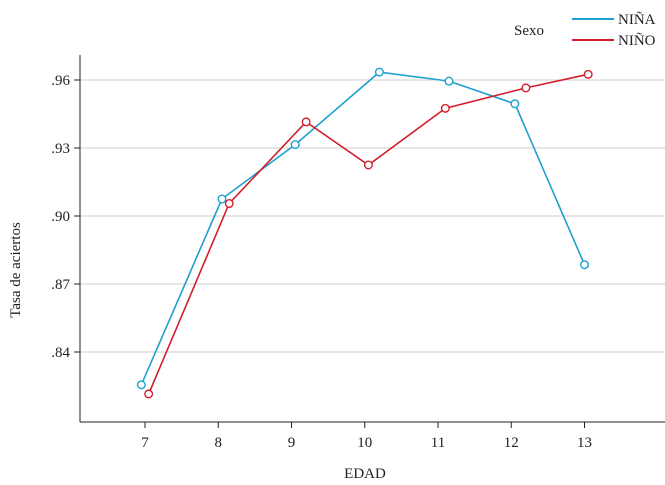 The width and height of the screenshot is (665, 485). Describe the element at coordinates (364, 443) in the screenshot. I see `x-tick-label: 10` at that location.